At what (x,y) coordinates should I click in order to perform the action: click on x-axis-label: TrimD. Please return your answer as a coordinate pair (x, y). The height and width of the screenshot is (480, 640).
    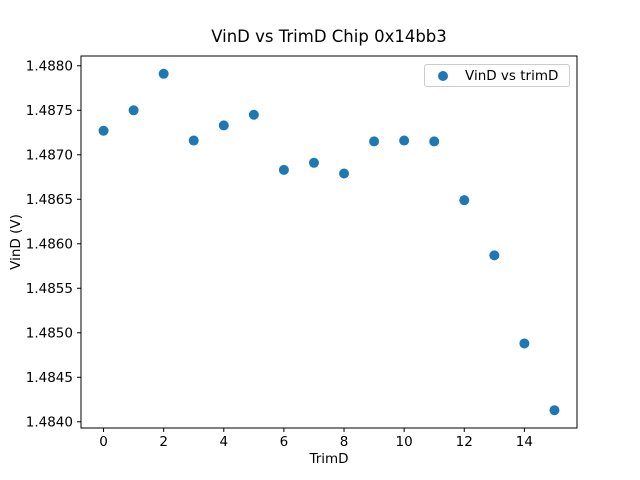
    Looking at the image, I should click on (329, 459).